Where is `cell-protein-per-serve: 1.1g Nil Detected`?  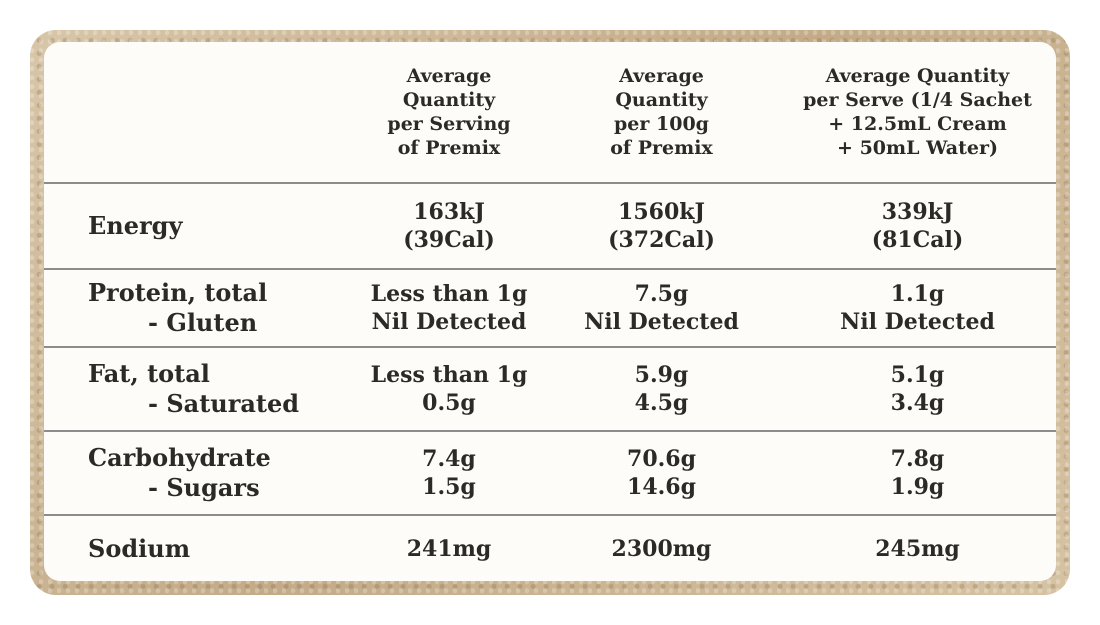 cell-protein-per-serve: 1.1g Nil Detected is located at coordinates (917, 309).